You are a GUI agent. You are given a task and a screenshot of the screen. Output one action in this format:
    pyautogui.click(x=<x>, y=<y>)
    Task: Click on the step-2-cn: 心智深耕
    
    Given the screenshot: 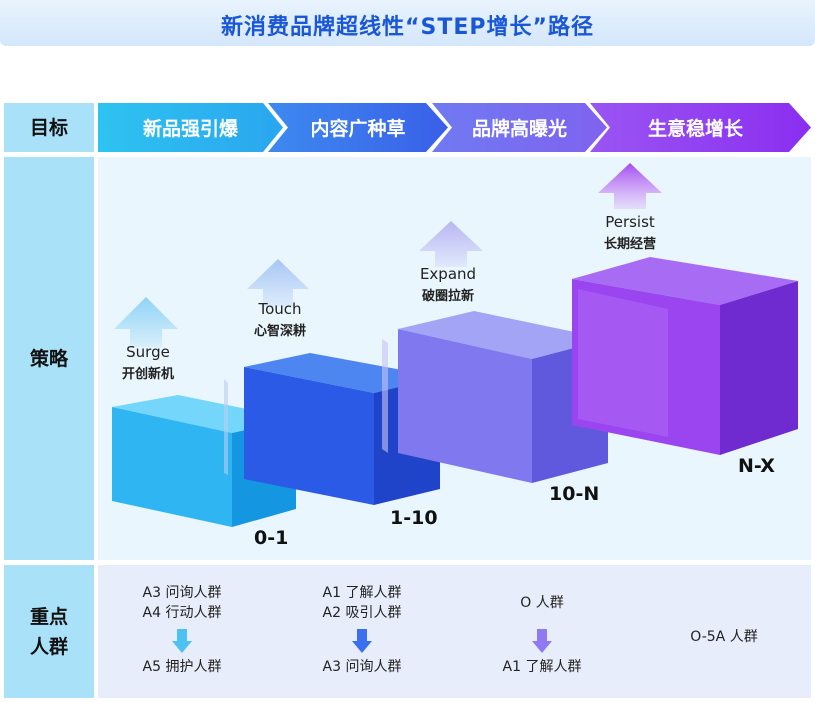 What is the action you would take?
    pyautogui.click(x=279, y=331)
    